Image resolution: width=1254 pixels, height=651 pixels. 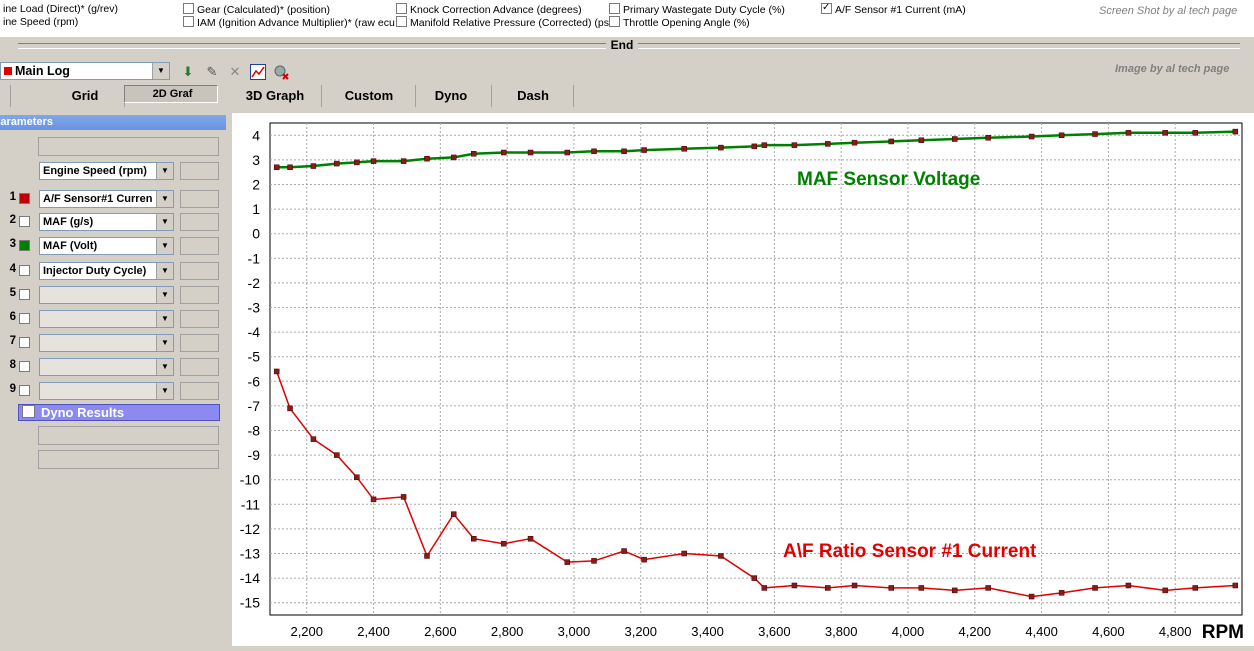 What do you see at coordinates (679, 23) in the screenshot?
I see `param-throttle: Throttle Opening Angle (%)` at bounding box center [679, 23].